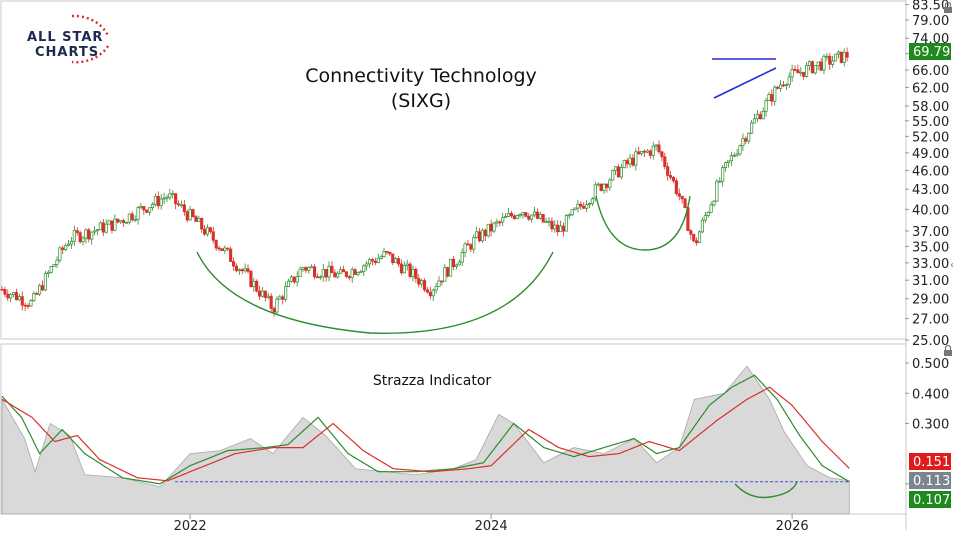  What do you see at coordinates (952, 265) in the screenshot?
I see `collapse-arrow-icon: ‹` at bounding box center [952, 265].